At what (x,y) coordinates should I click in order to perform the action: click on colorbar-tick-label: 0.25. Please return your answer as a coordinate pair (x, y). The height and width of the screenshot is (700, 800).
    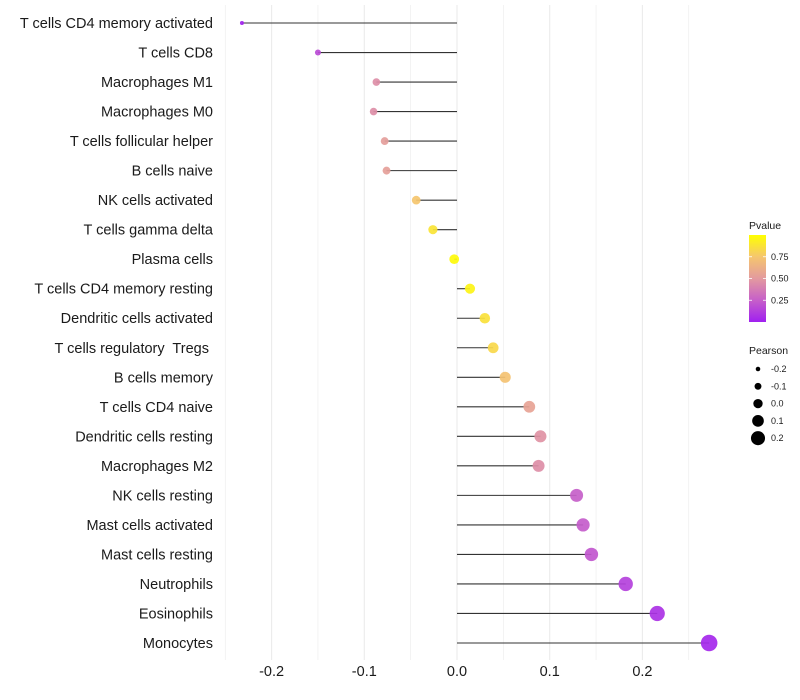
    Looking at the image, I should click on (780, 300).